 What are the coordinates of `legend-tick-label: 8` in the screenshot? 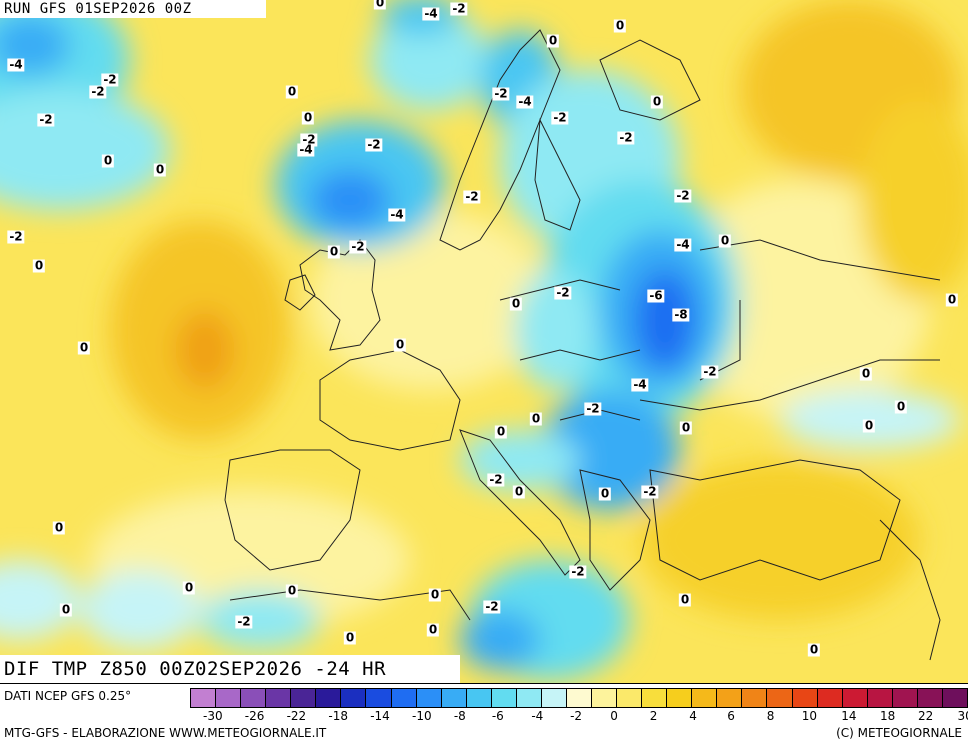 It's located at (770, 716).